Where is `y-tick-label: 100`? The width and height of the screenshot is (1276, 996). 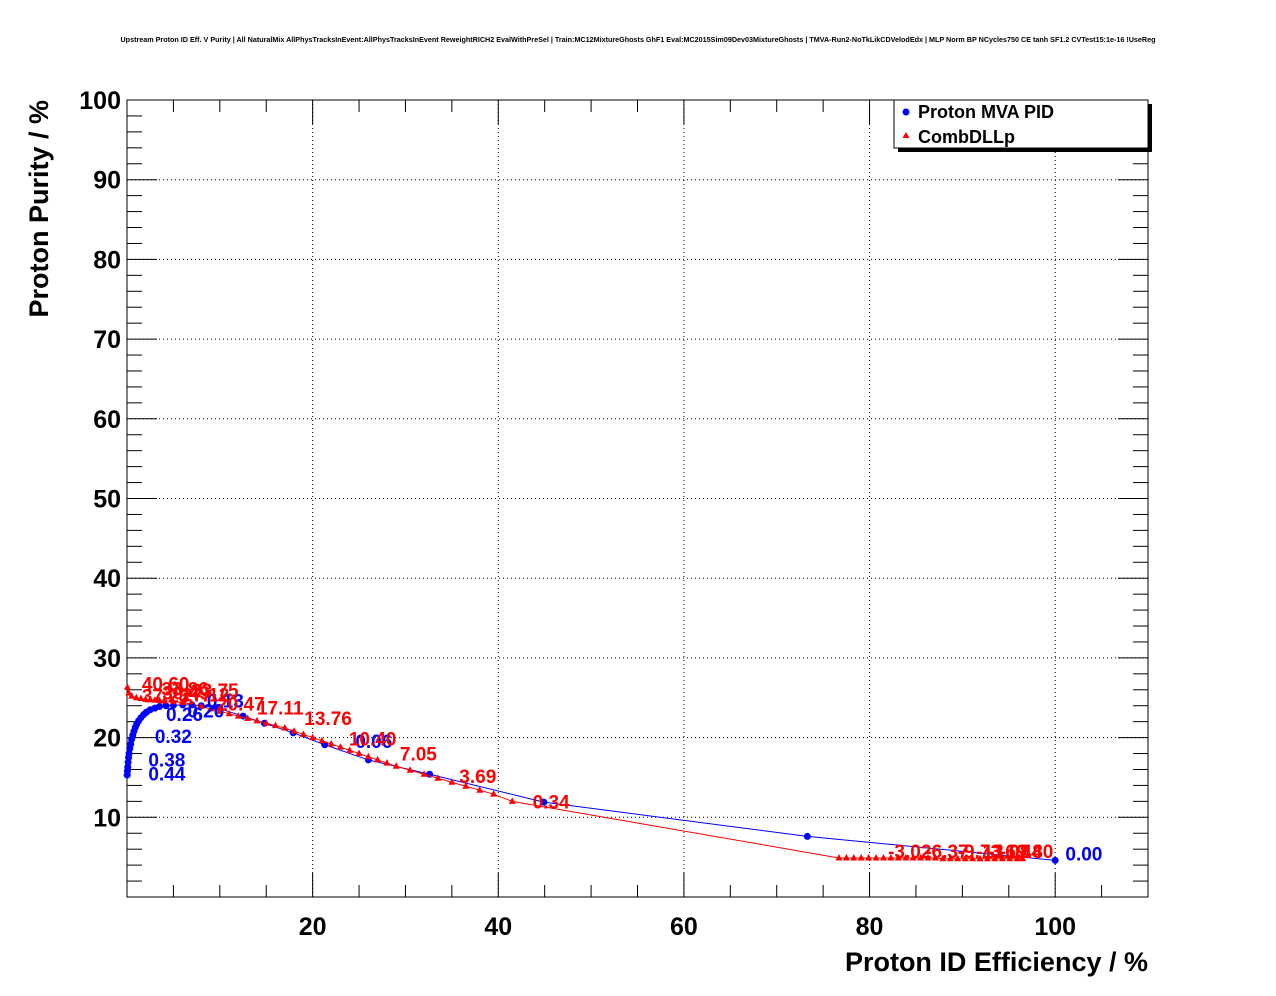
y-tick-label: 100 is located at coordinates (100, 101).